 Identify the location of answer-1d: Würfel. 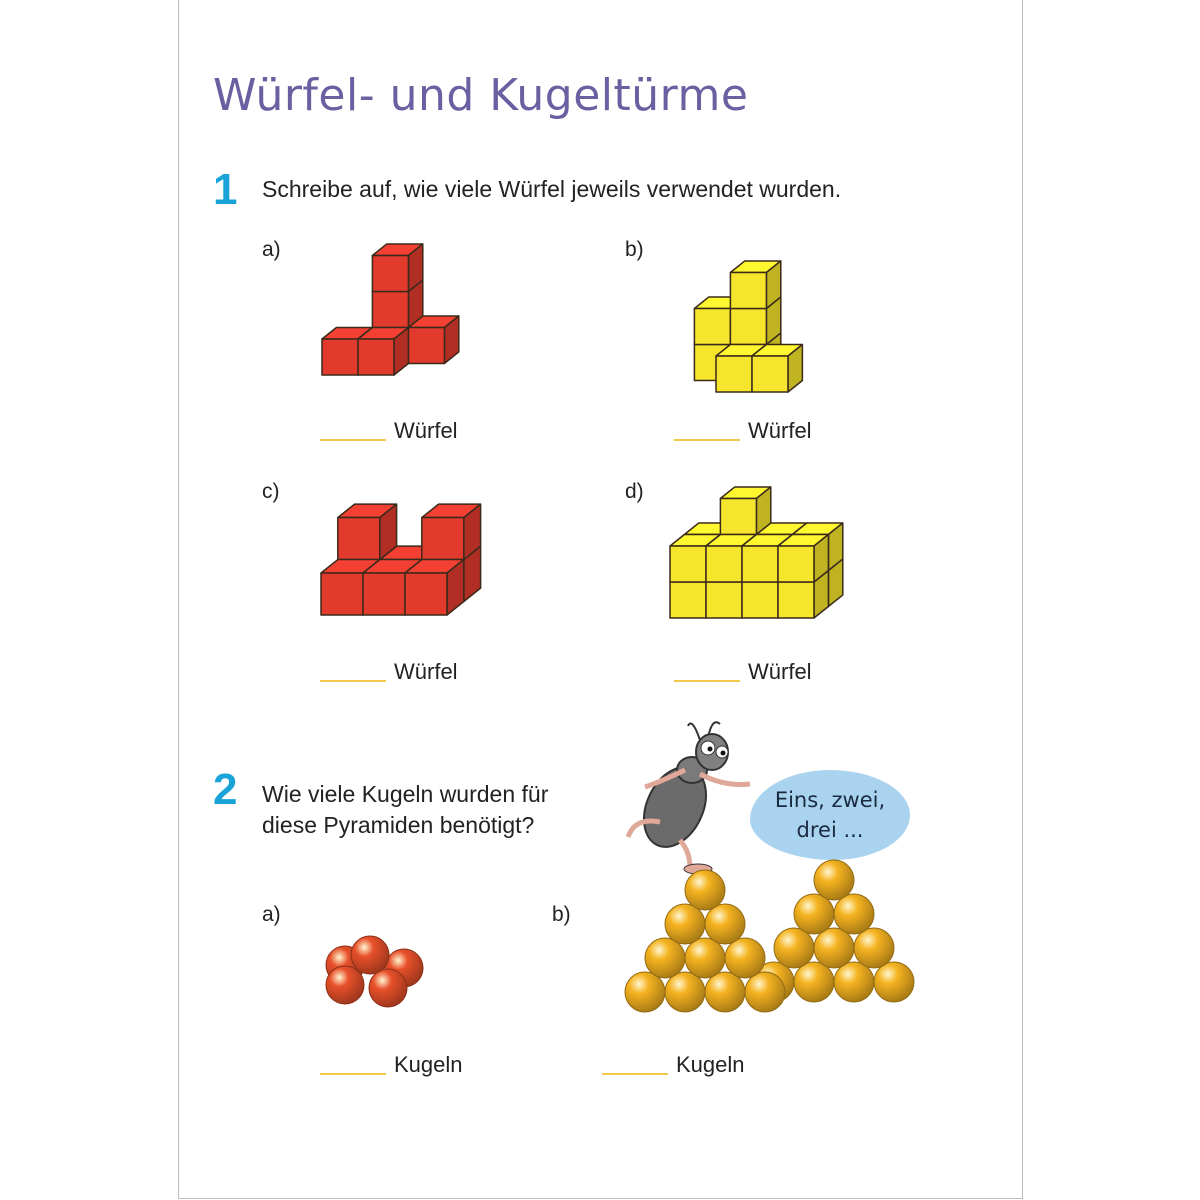
(743, 672).